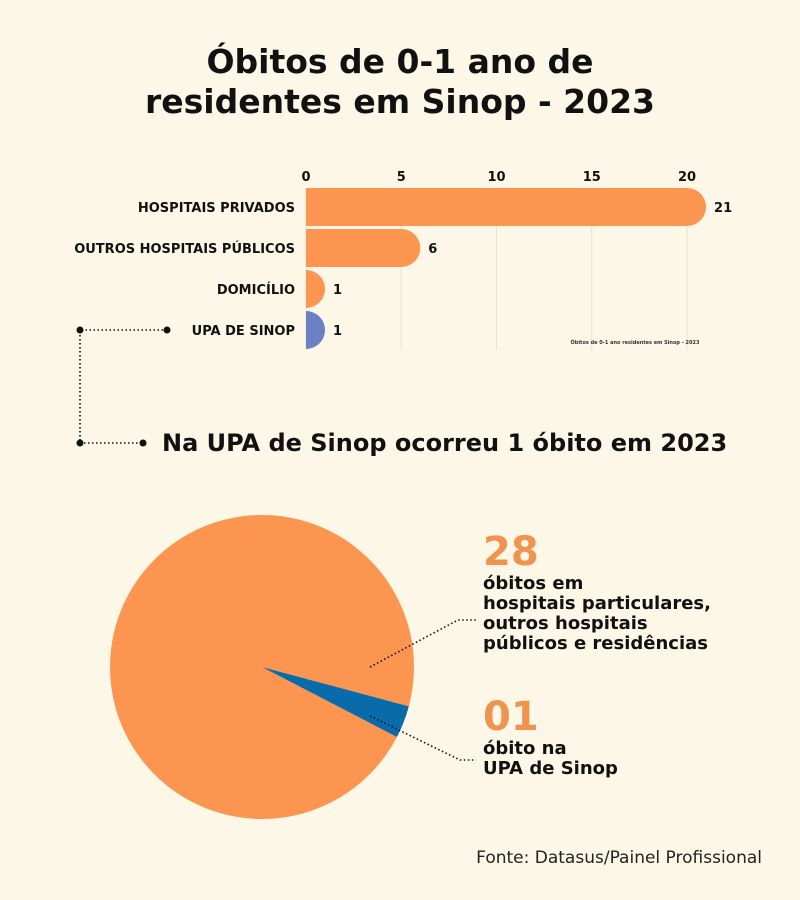 This screenshot has height=900, width=800. Describe the element at coordinates (533, 583) in the screenshot. I see `annotation-others-line: óbitos em` at that location.